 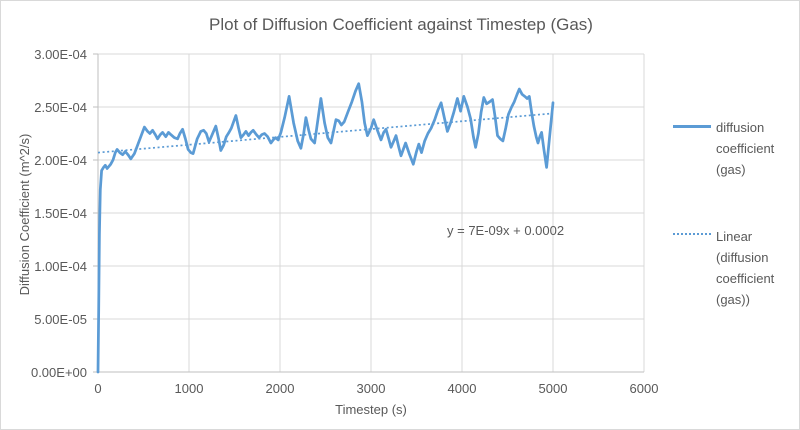 What do you see at coordinates (24, 214) in the screenshot?
I see `y-axis-title: Diffusion Coefficient (m^2/s)` at bounding box center [24, 214].